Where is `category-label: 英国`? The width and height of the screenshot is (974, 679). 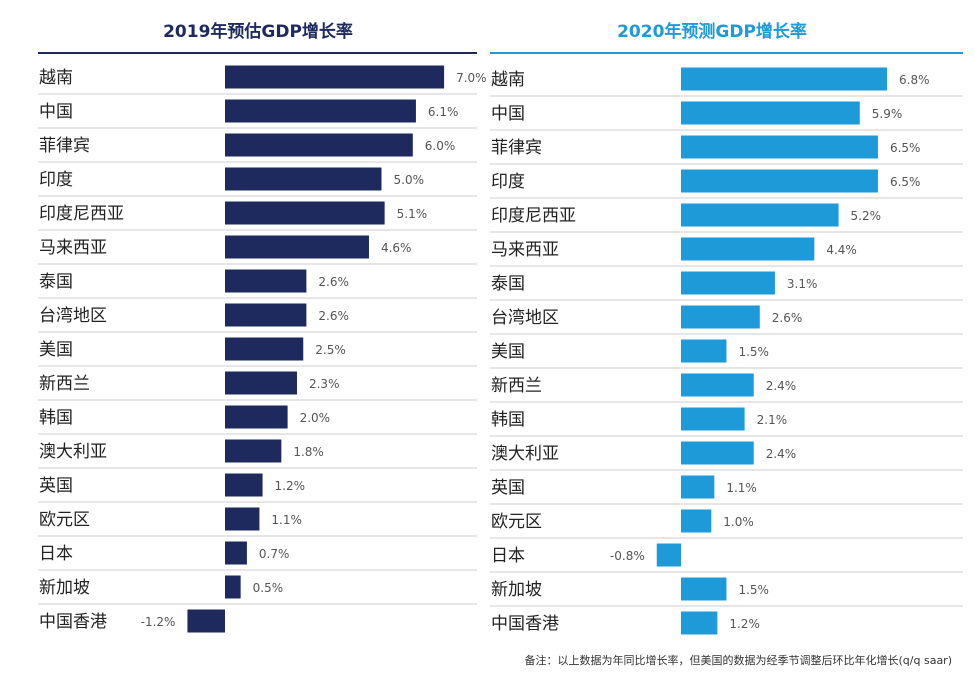
category-label: 英国 is located at coordinates (56, 486).